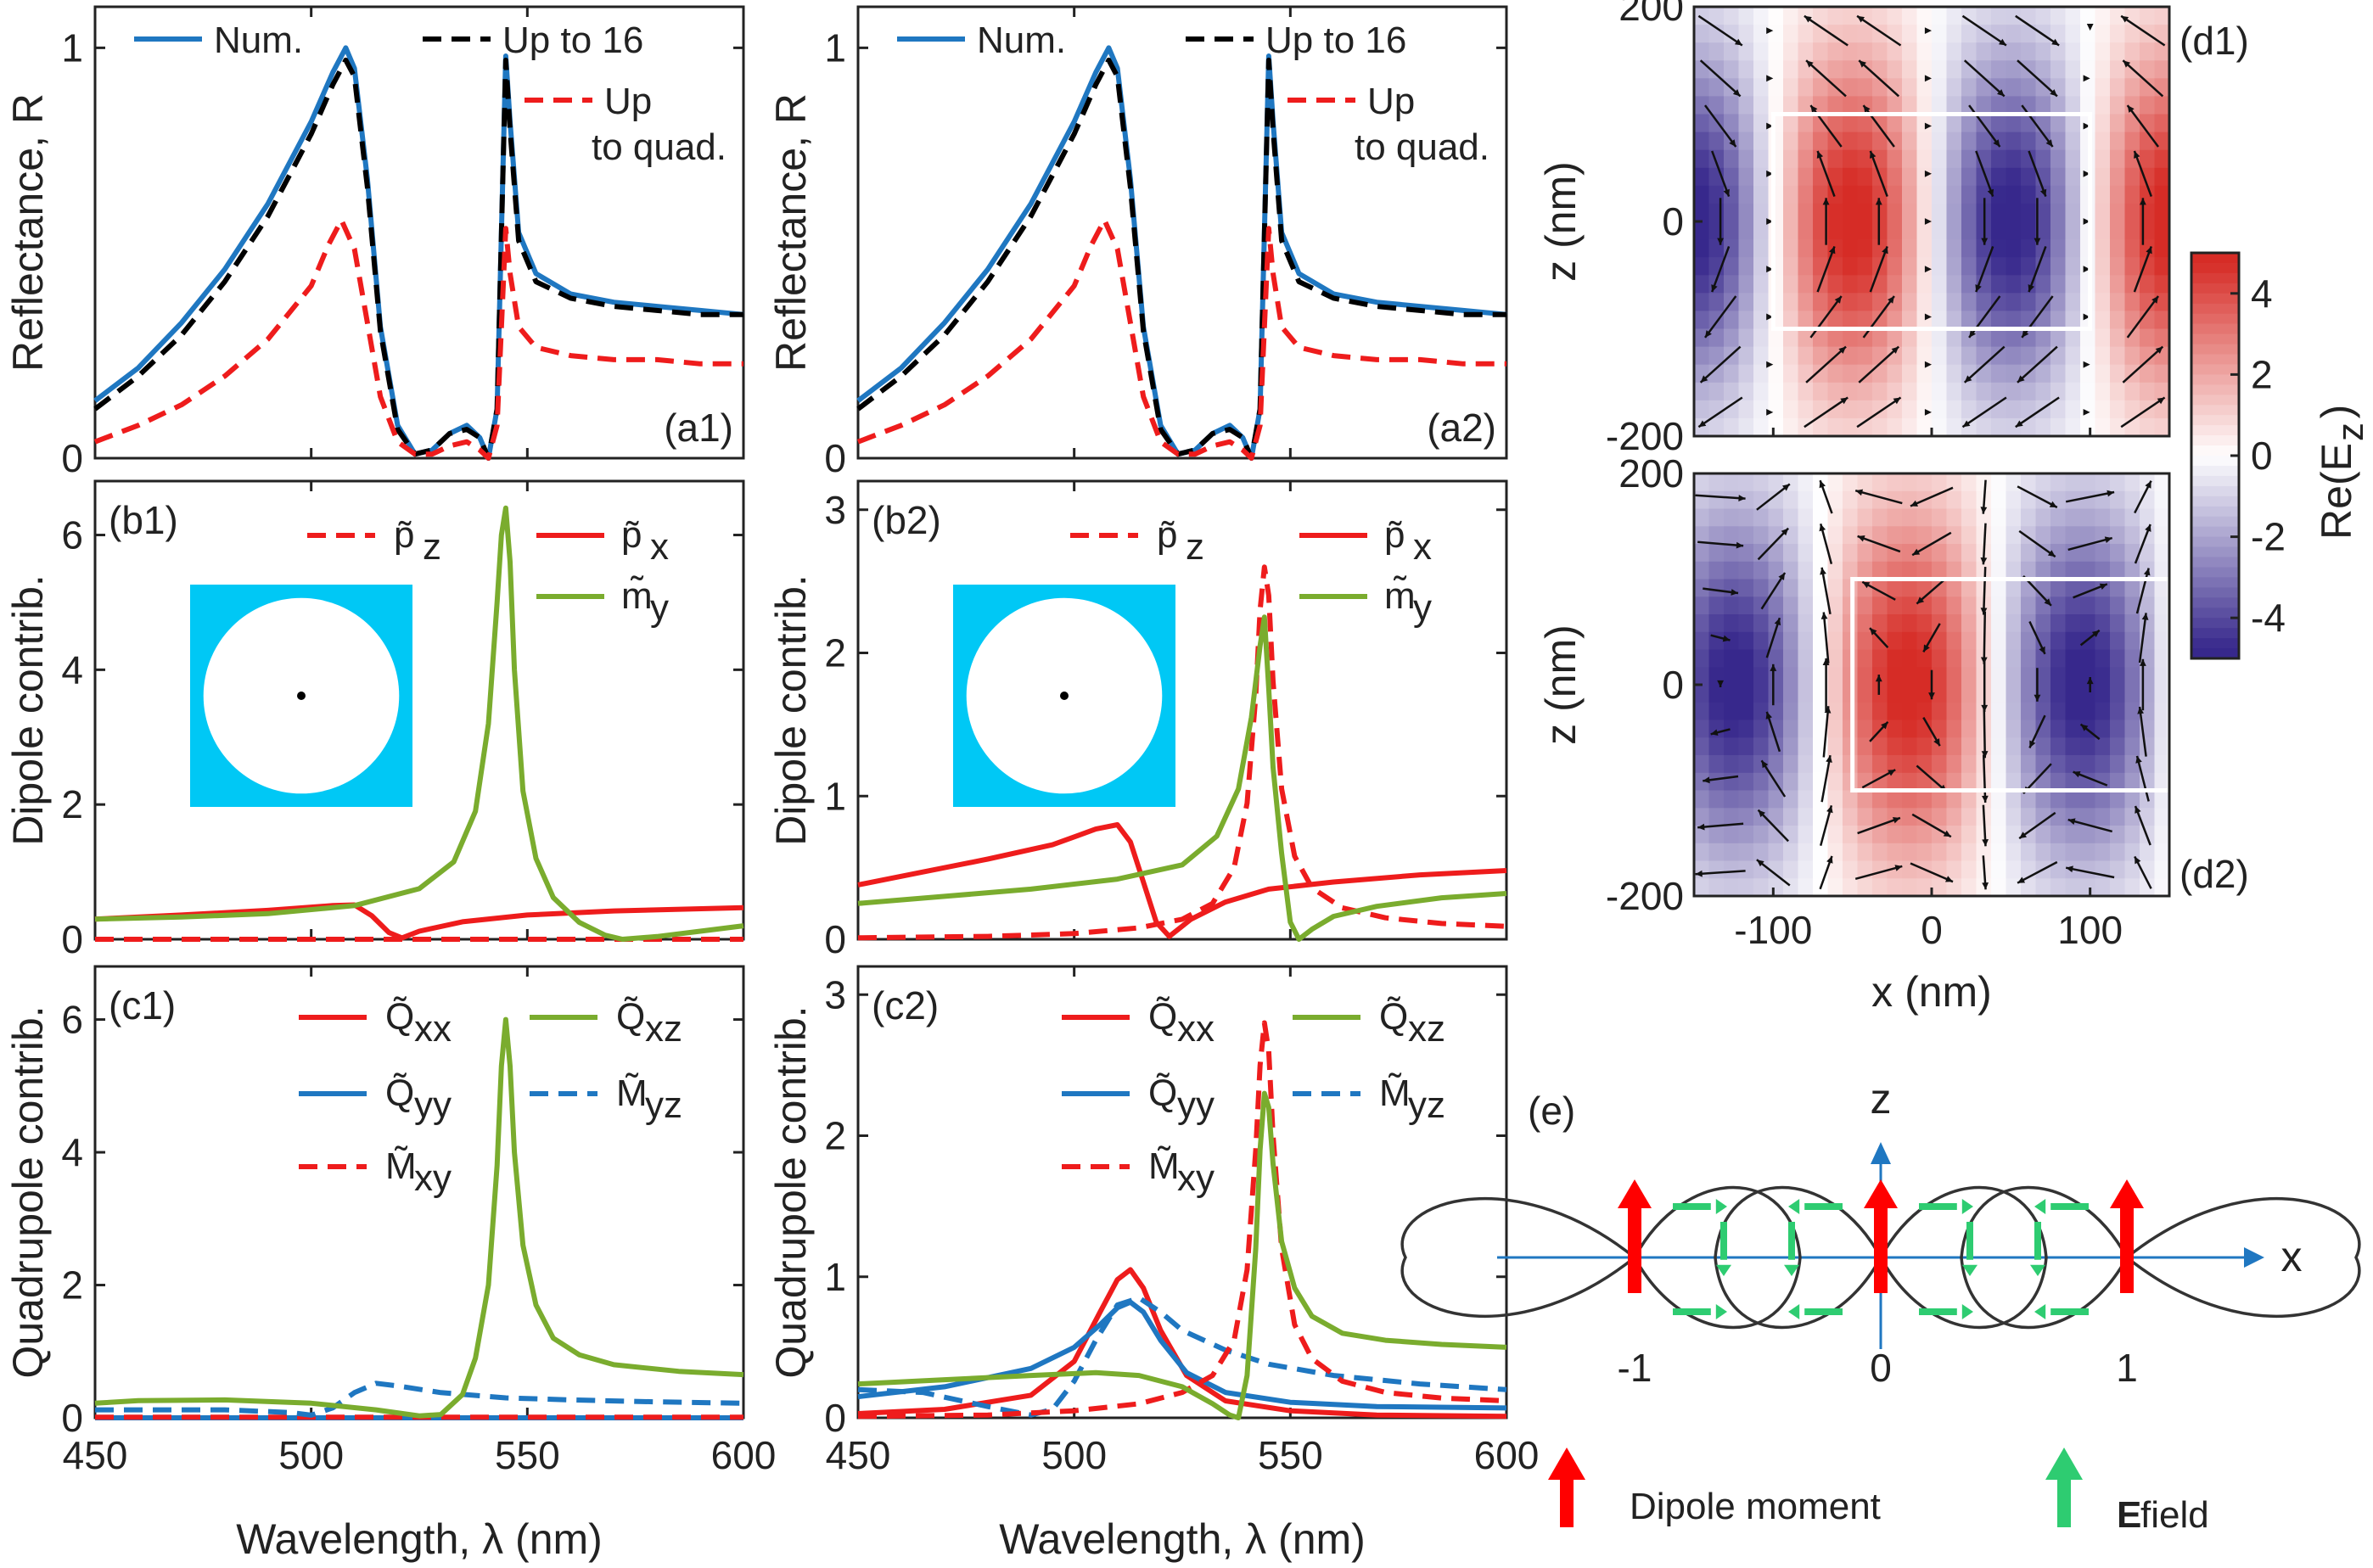  I want to click on legend-field-arrow, so click(2064, 1501).